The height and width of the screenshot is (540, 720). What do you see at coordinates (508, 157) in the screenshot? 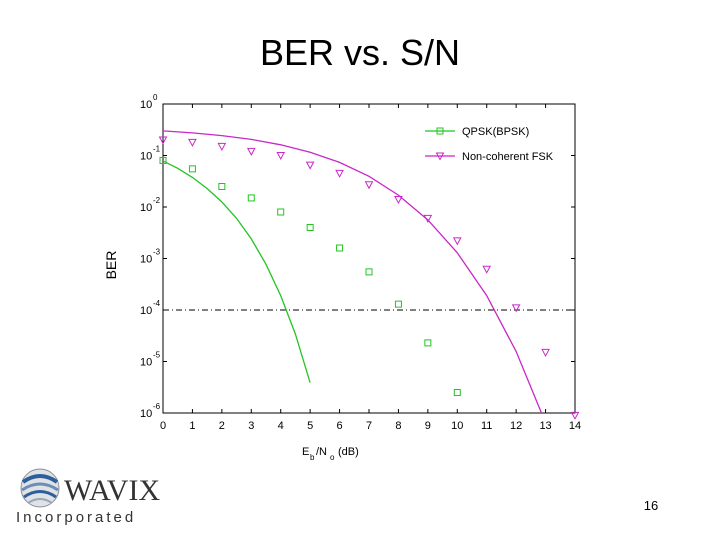
I see `legend-label-1: Non-coherent FSK` at bounding box center [508, 157].